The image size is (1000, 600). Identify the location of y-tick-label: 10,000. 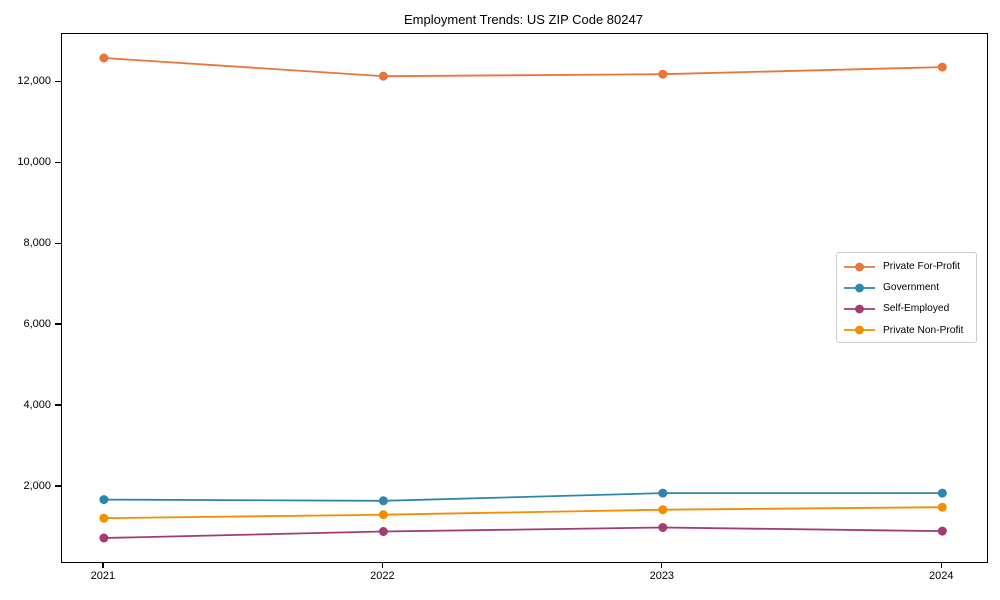
(34, 161).